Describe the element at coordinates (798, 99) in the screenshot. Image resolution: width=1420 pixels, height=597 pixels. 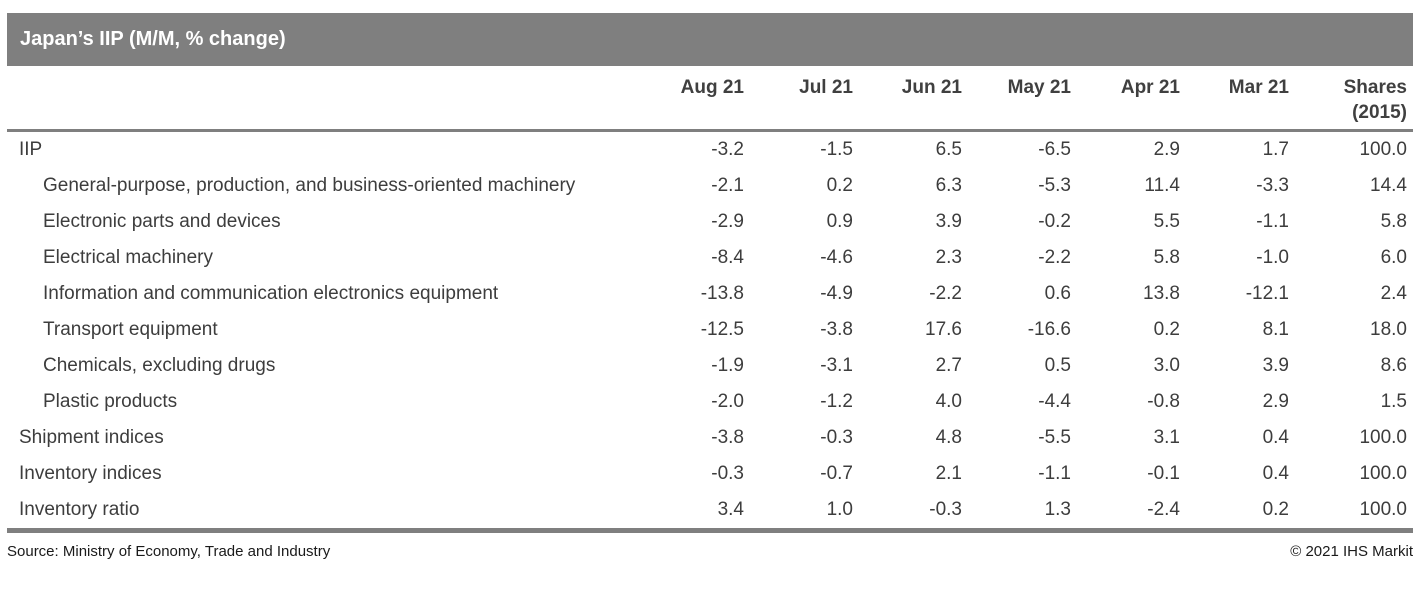
I see `column-header-jul: Jul 21` at that location.